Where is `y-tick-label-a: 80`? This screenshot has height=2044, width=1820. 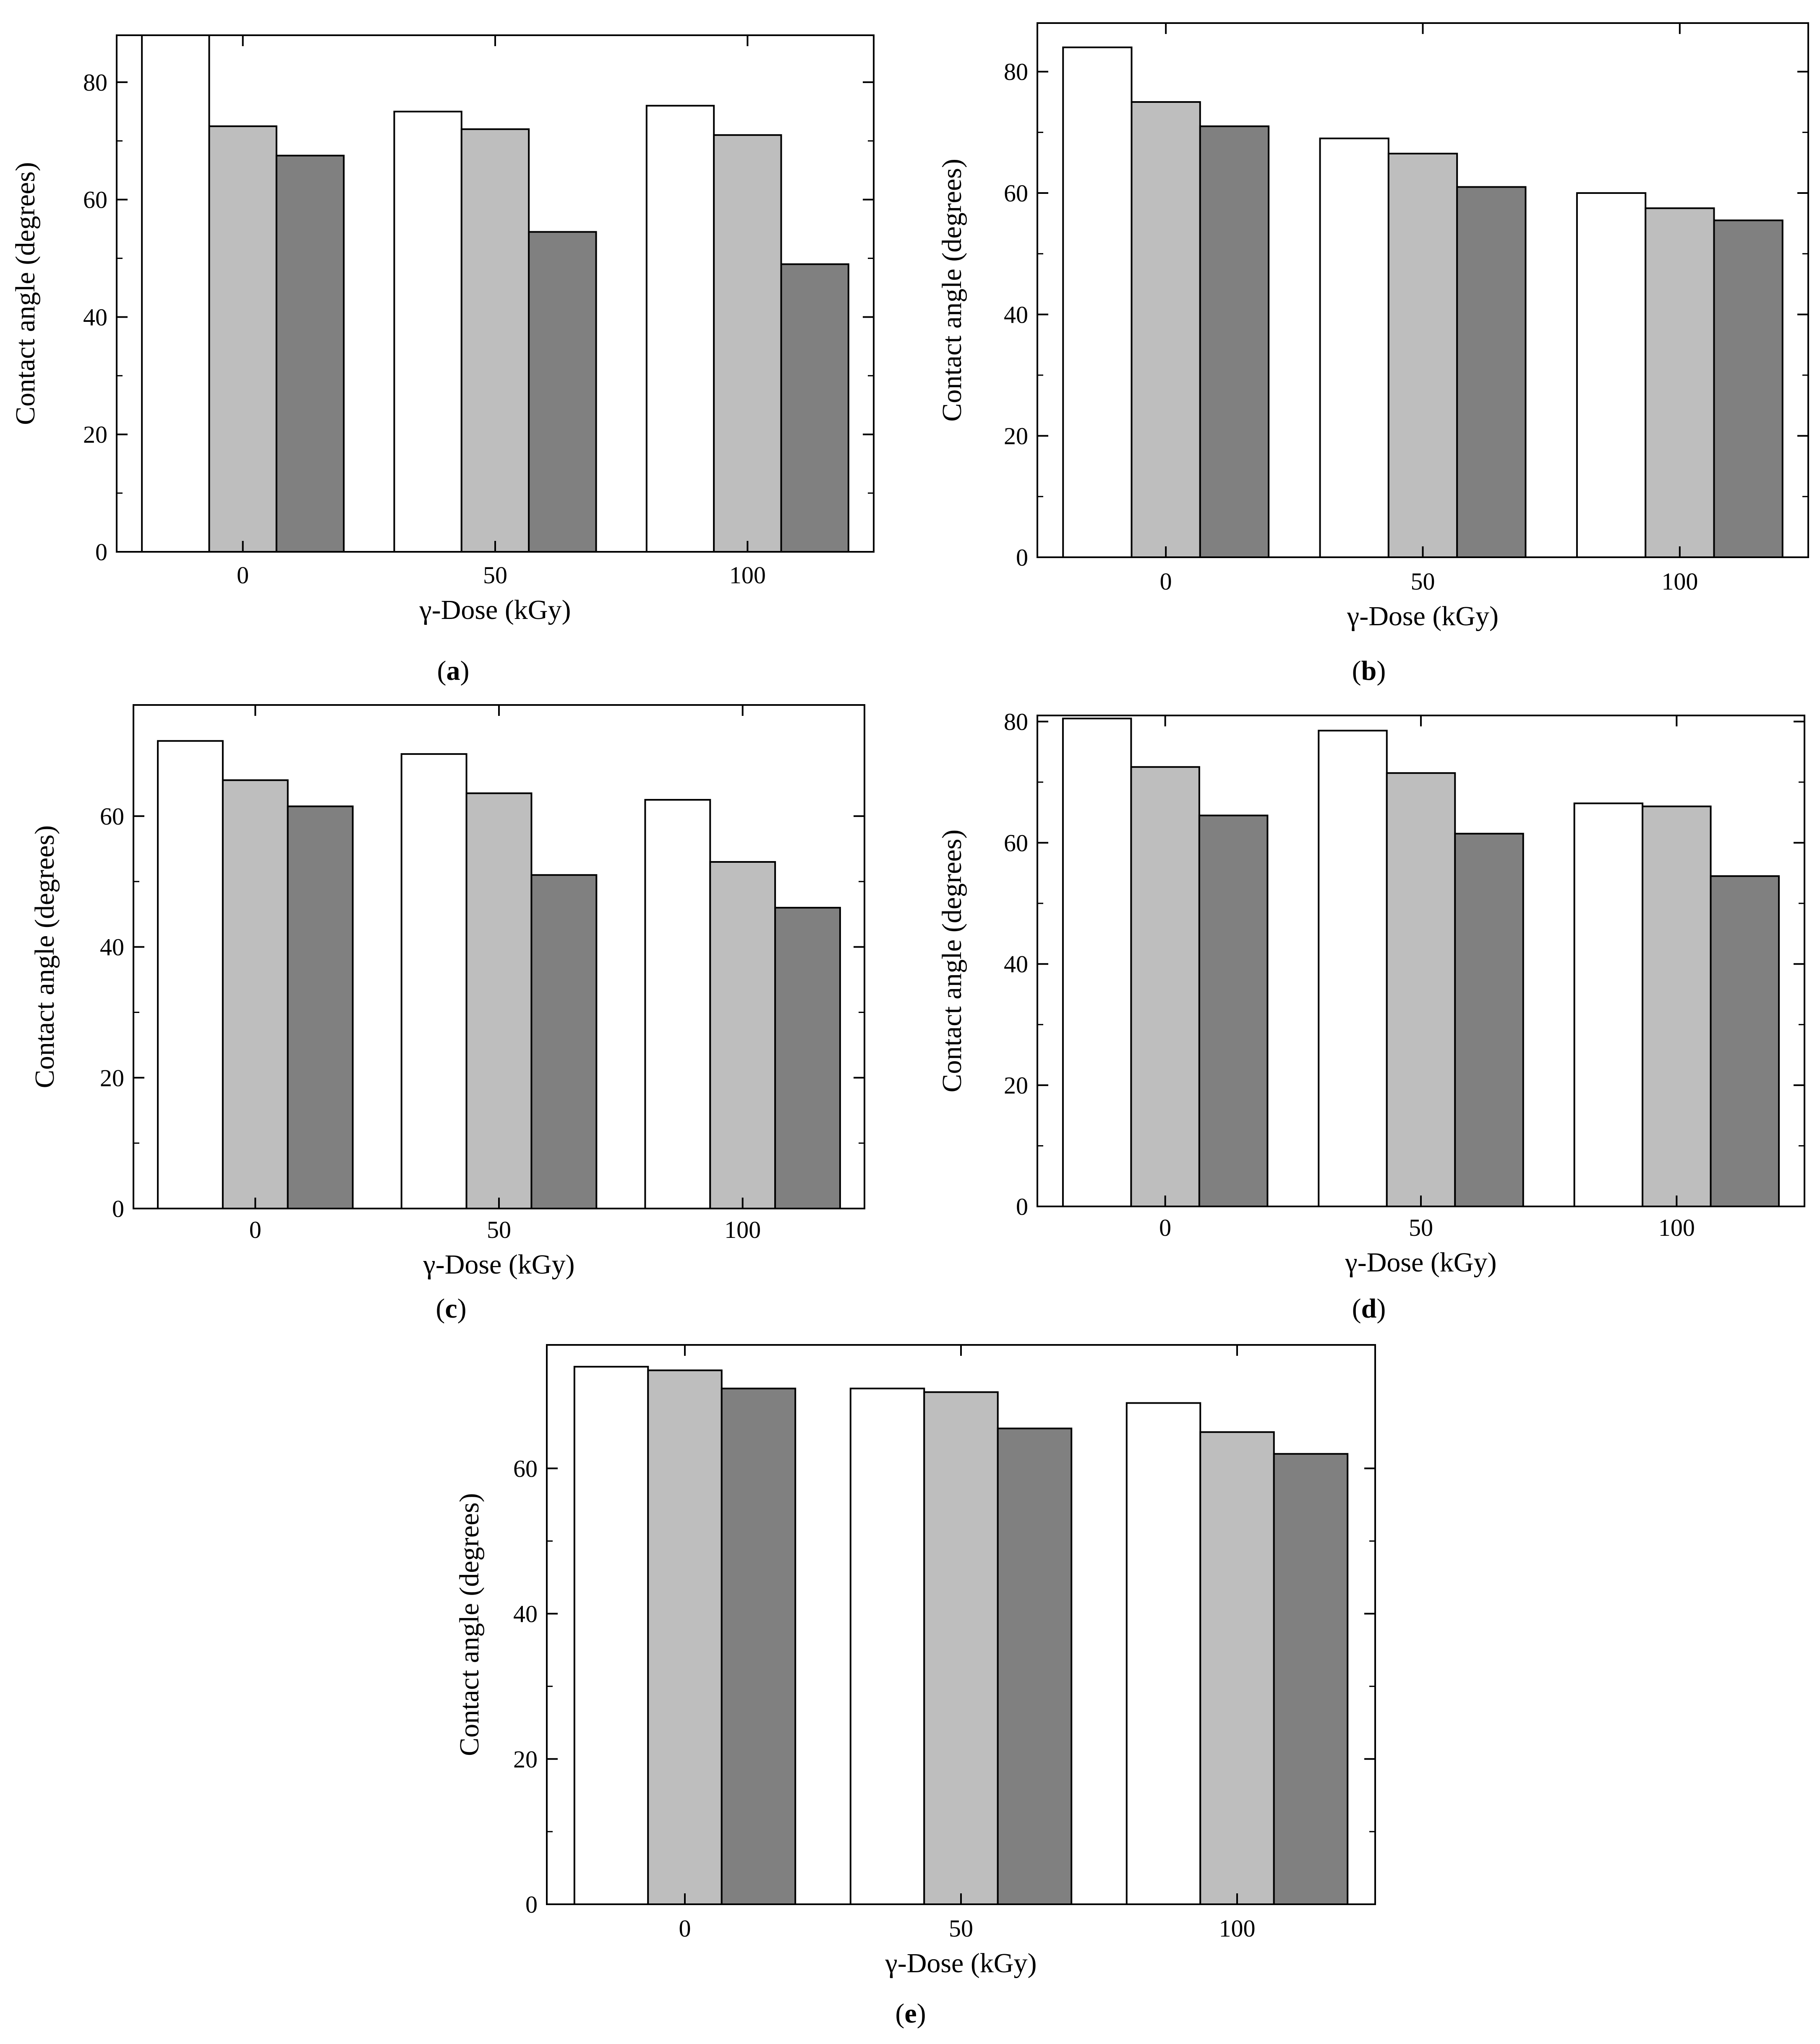 y-tick-label-a: 80 is located at coordinates (95, 83).